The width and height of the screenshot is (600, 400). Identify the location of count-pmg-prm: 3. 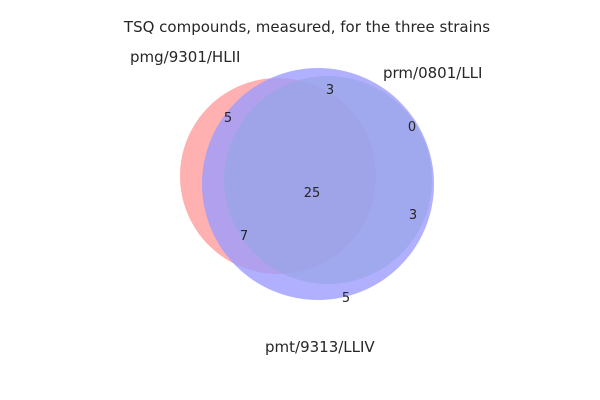
(330, 90).